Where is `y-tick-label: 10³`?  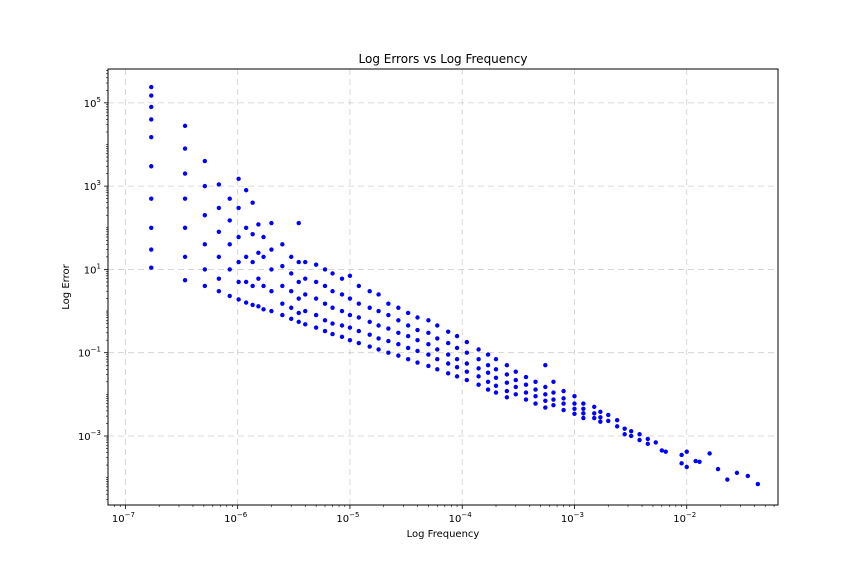 y-tick-label: 10³ is located at coordinates (92, 186).